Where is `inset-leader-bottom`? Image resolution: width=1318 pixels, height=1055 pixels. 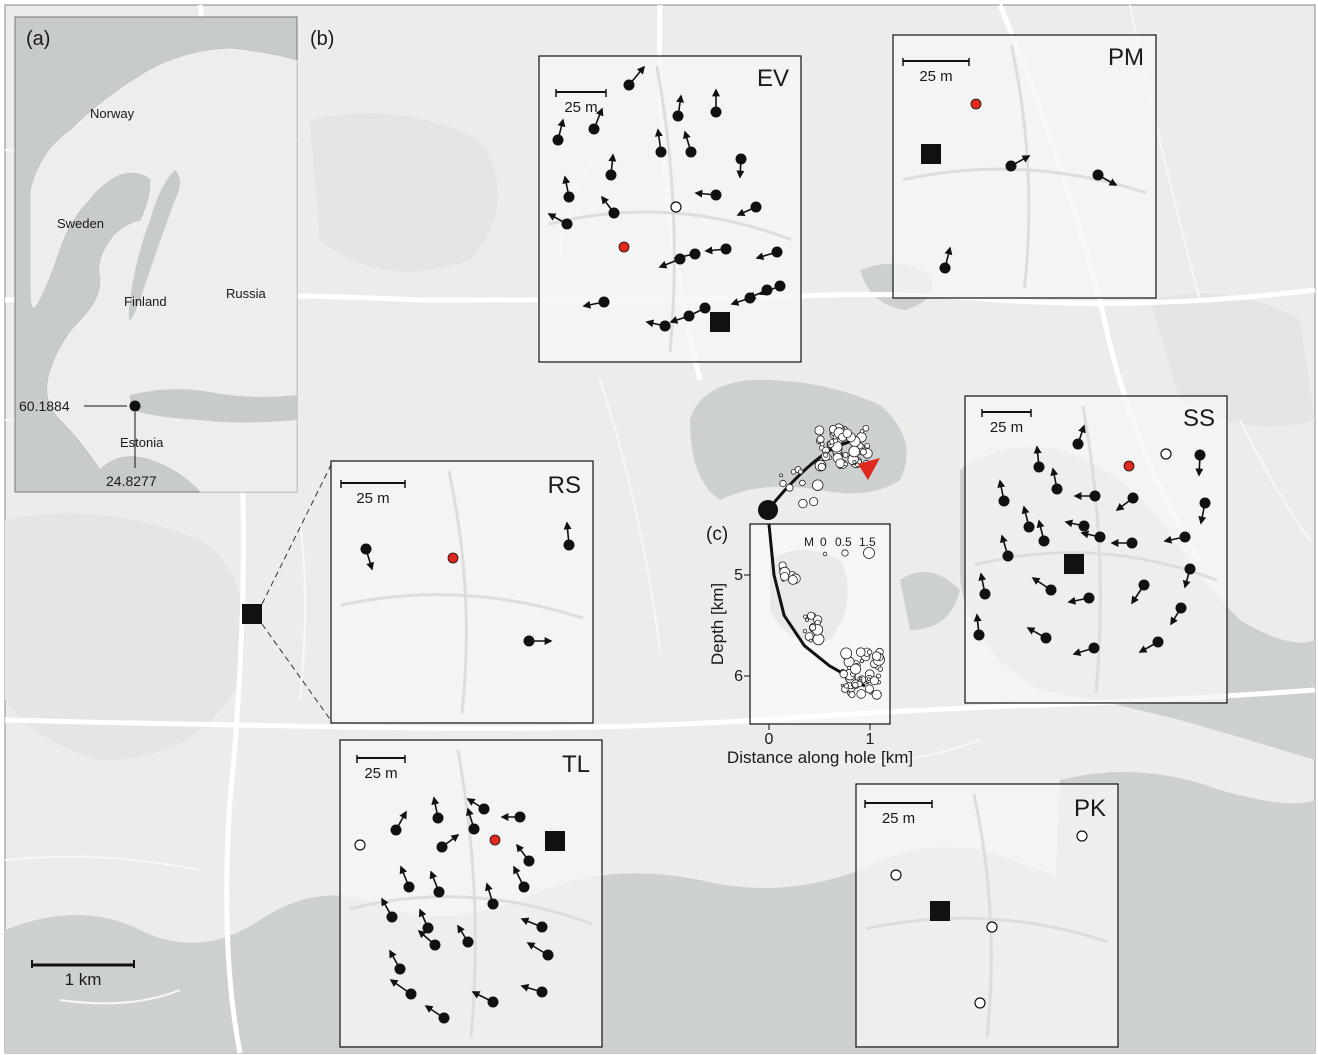
inset-leader-bottom is located at coordinates (297, 673).